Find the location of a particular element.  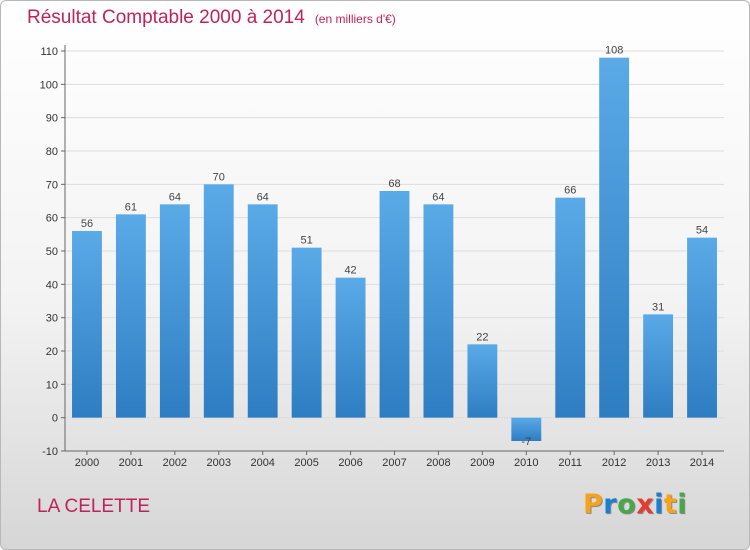

x-tick-label: 2002 is located at coordinates (175, 463).